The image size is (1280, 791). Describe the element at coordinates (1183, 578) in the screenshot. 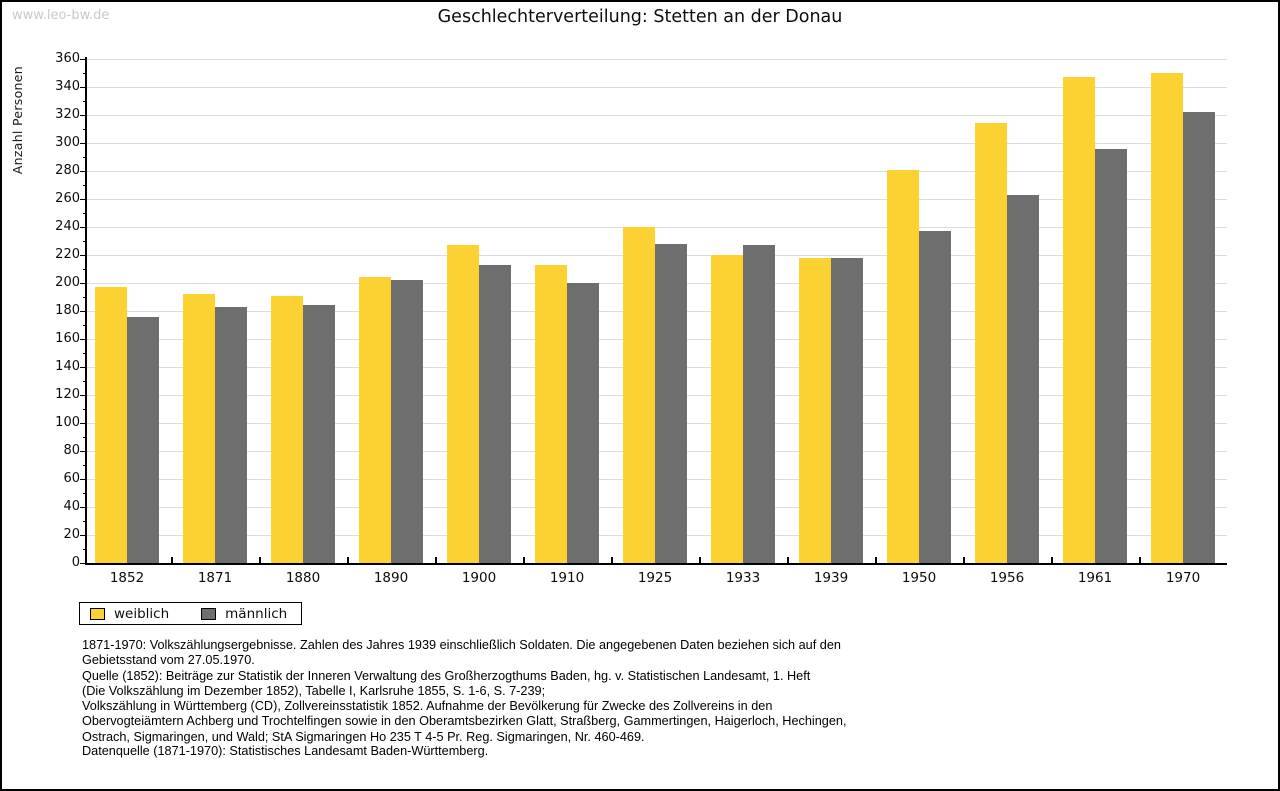

I see `x-tick-label-1970: 1970` at that location.